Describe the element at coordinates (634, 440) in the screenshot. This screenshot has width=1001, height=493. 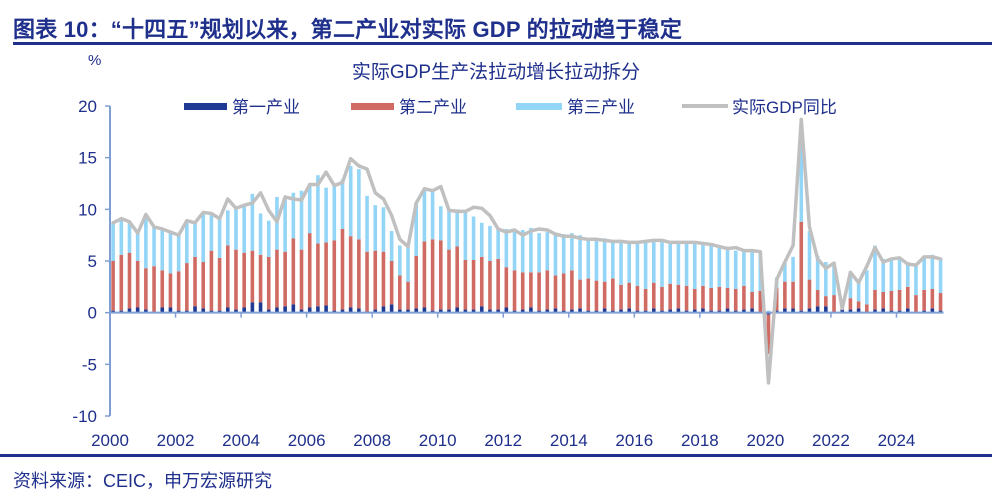
I see `x-tick-label: 2016` at that location.